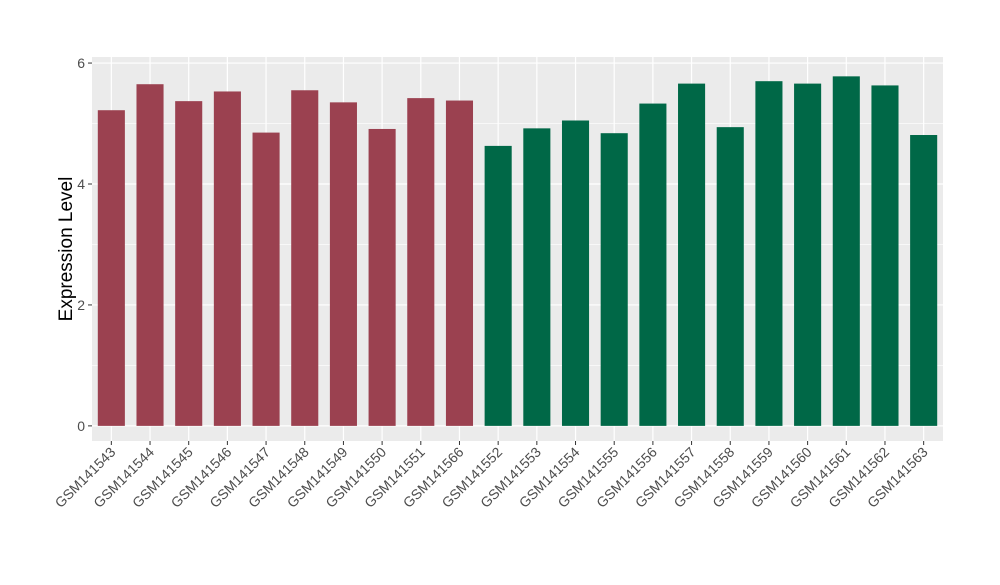 The image size is (1000, 585). What do you see at coordinates (66, 249) in the screenshot?
I see `y-axis-label: Expression Level` at bounding box center [66, 249].